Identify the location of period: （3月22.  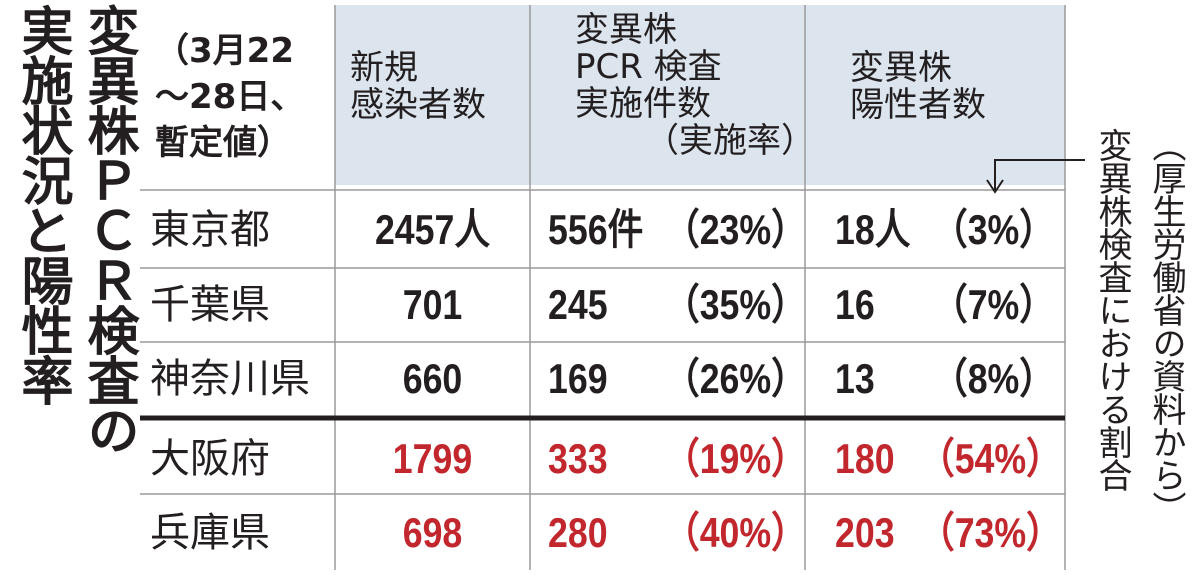
(224, 51).